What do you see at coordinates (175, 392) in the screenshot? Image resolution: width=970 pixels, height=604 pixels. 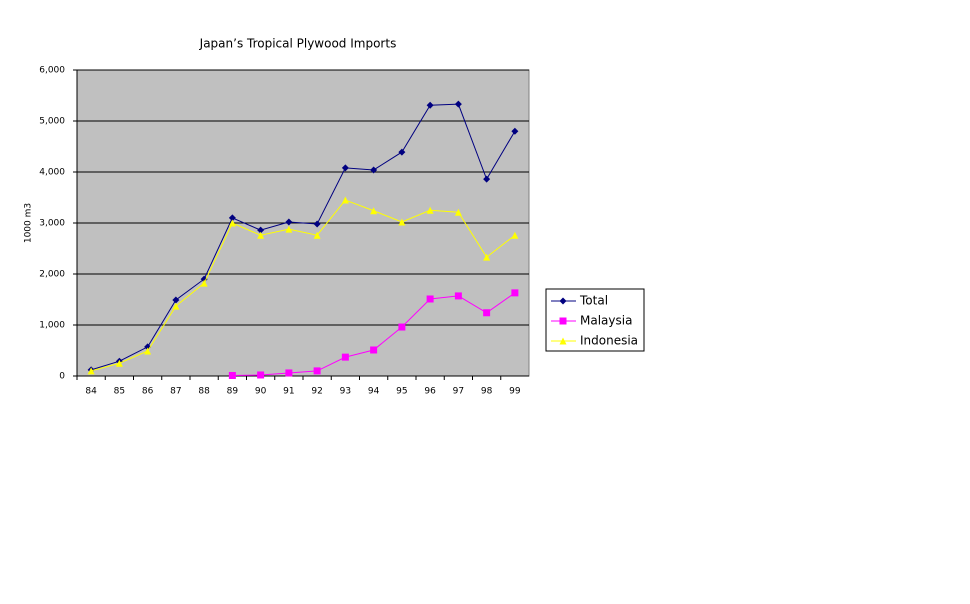 I see `x-tick-label: 87` at bounding box center [175, 392].